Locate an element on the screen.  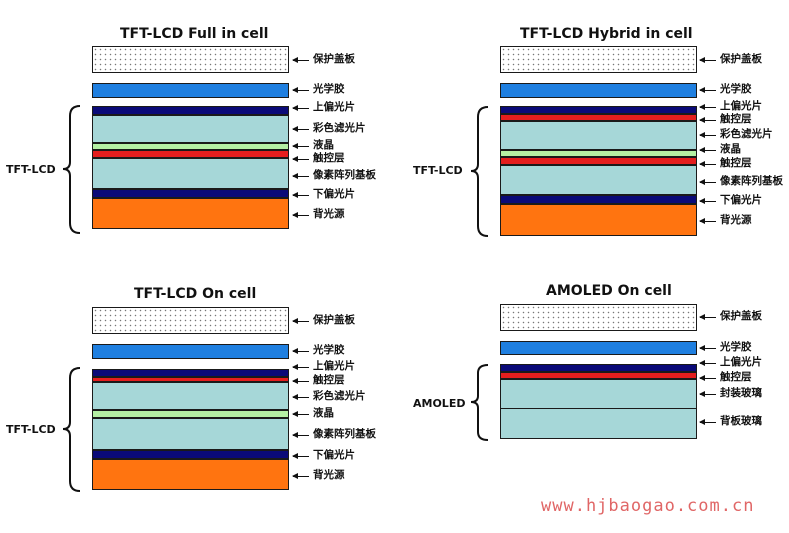
watermark-url: www.hjbaogao.com.cn is located at coordinates (648, 506).